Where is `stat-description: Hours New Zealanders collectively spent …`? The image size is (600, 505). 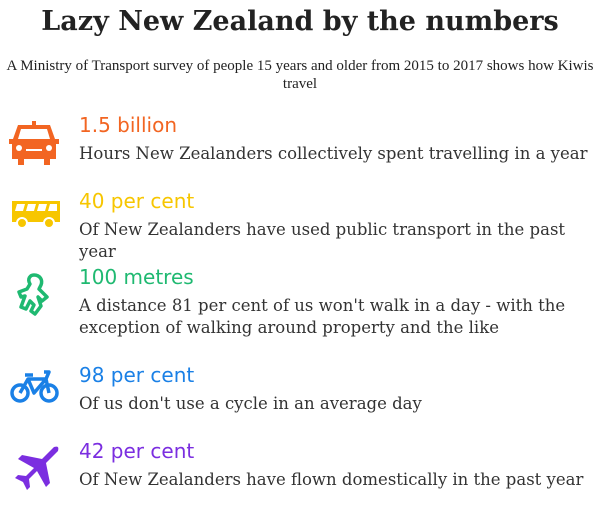 stat-description: Hours New Zealanders collectively spent … is located at coordinates (333, 153).